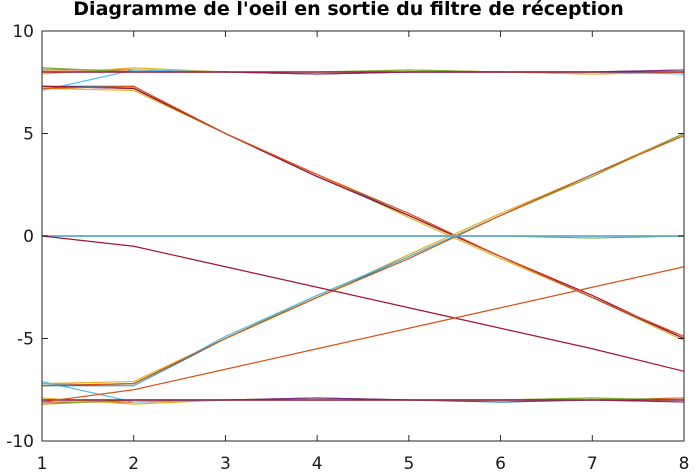 This screenshot has width=697, height=473. Describe the element at coordinates (684, 463) in the screenshot. I see `x-tick-label: 8` at that location.